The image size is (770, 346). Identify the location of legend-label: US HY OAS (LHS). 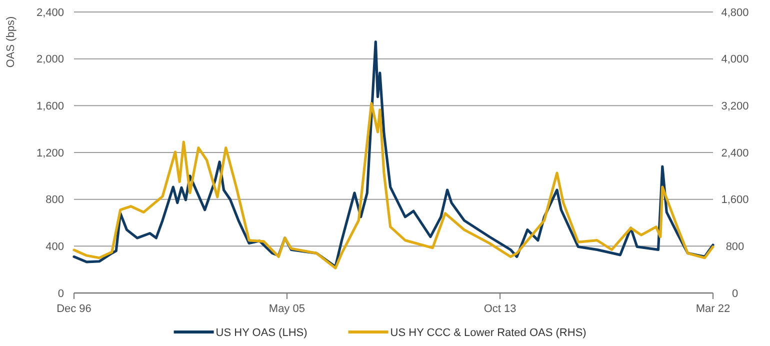
(262, 332).